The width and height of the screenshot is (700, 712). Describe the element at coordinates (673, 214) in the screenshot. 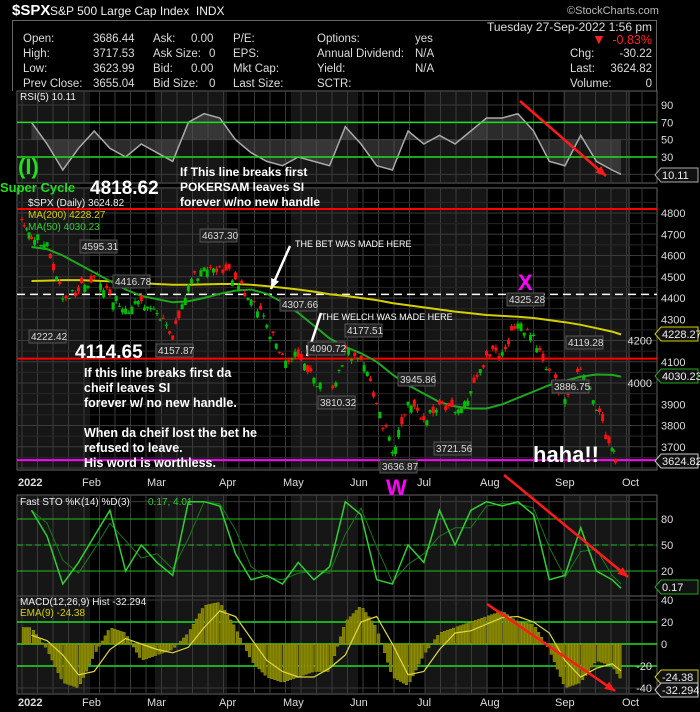

I see `price-tick: 4800` at that location.